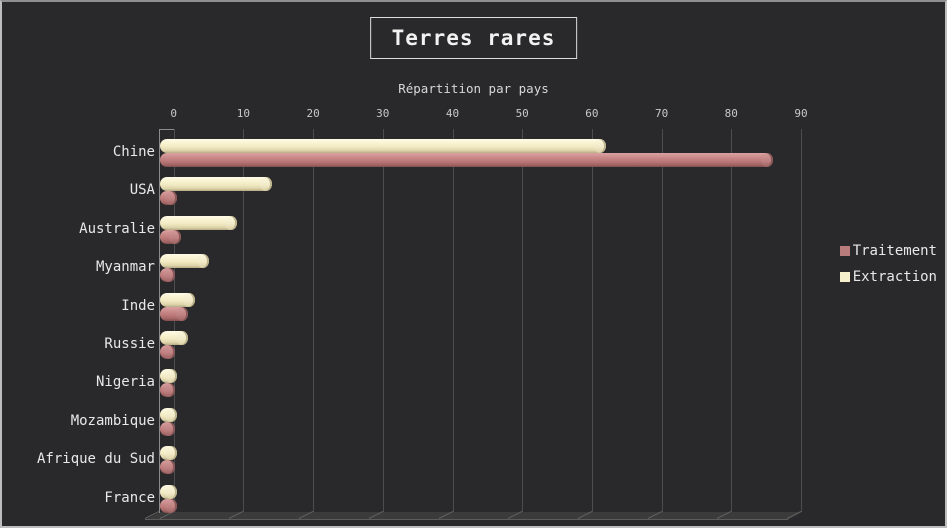 This screenshot has width=947, height=528. Describe the element at coordinates (467, 160) in the screenshot. I see `bar-traitement-chine` at that location.